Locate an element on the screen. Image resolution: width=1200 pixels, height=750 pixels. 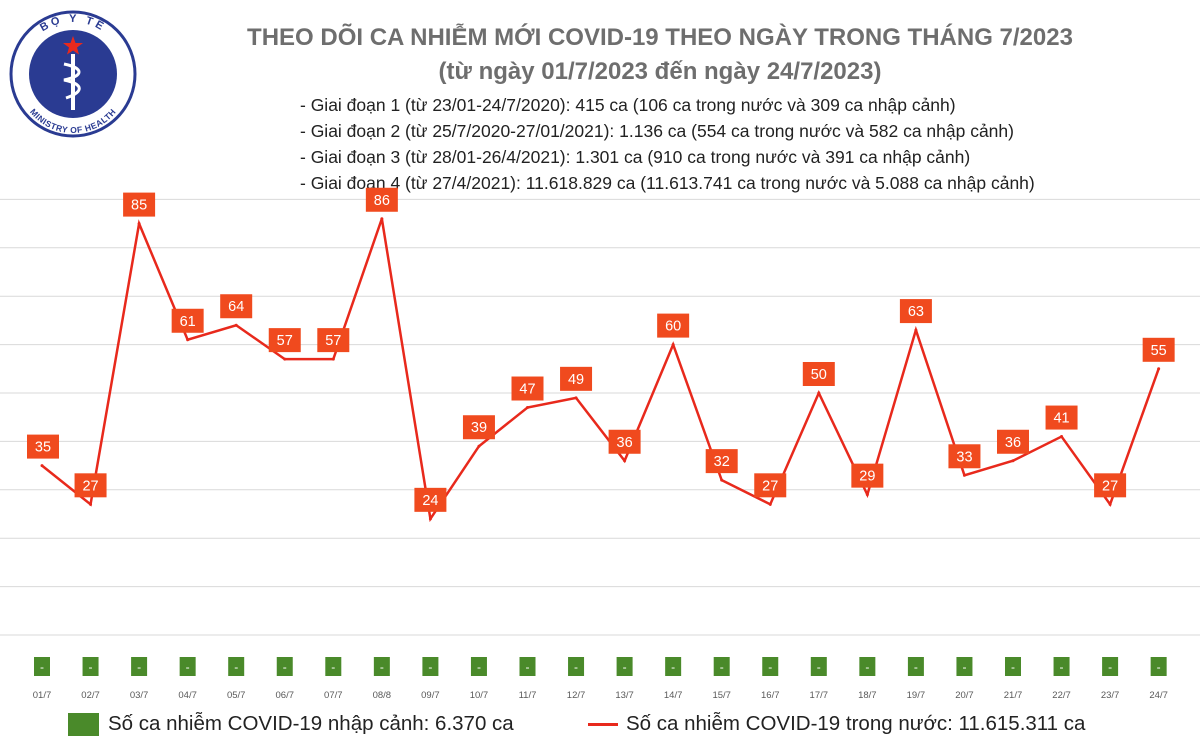
x-tick-label: 10/7 is located at coordinates (479, 695).